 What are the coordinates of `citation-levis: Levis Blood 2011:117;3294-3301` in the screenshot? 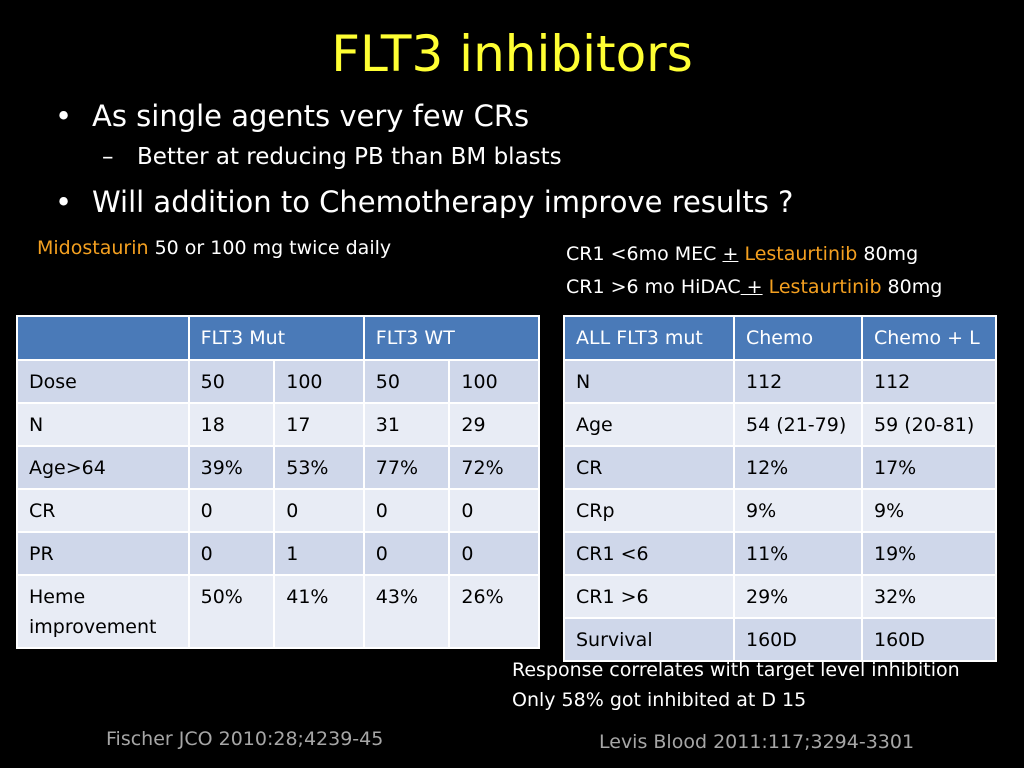 It's located at (757, 742).